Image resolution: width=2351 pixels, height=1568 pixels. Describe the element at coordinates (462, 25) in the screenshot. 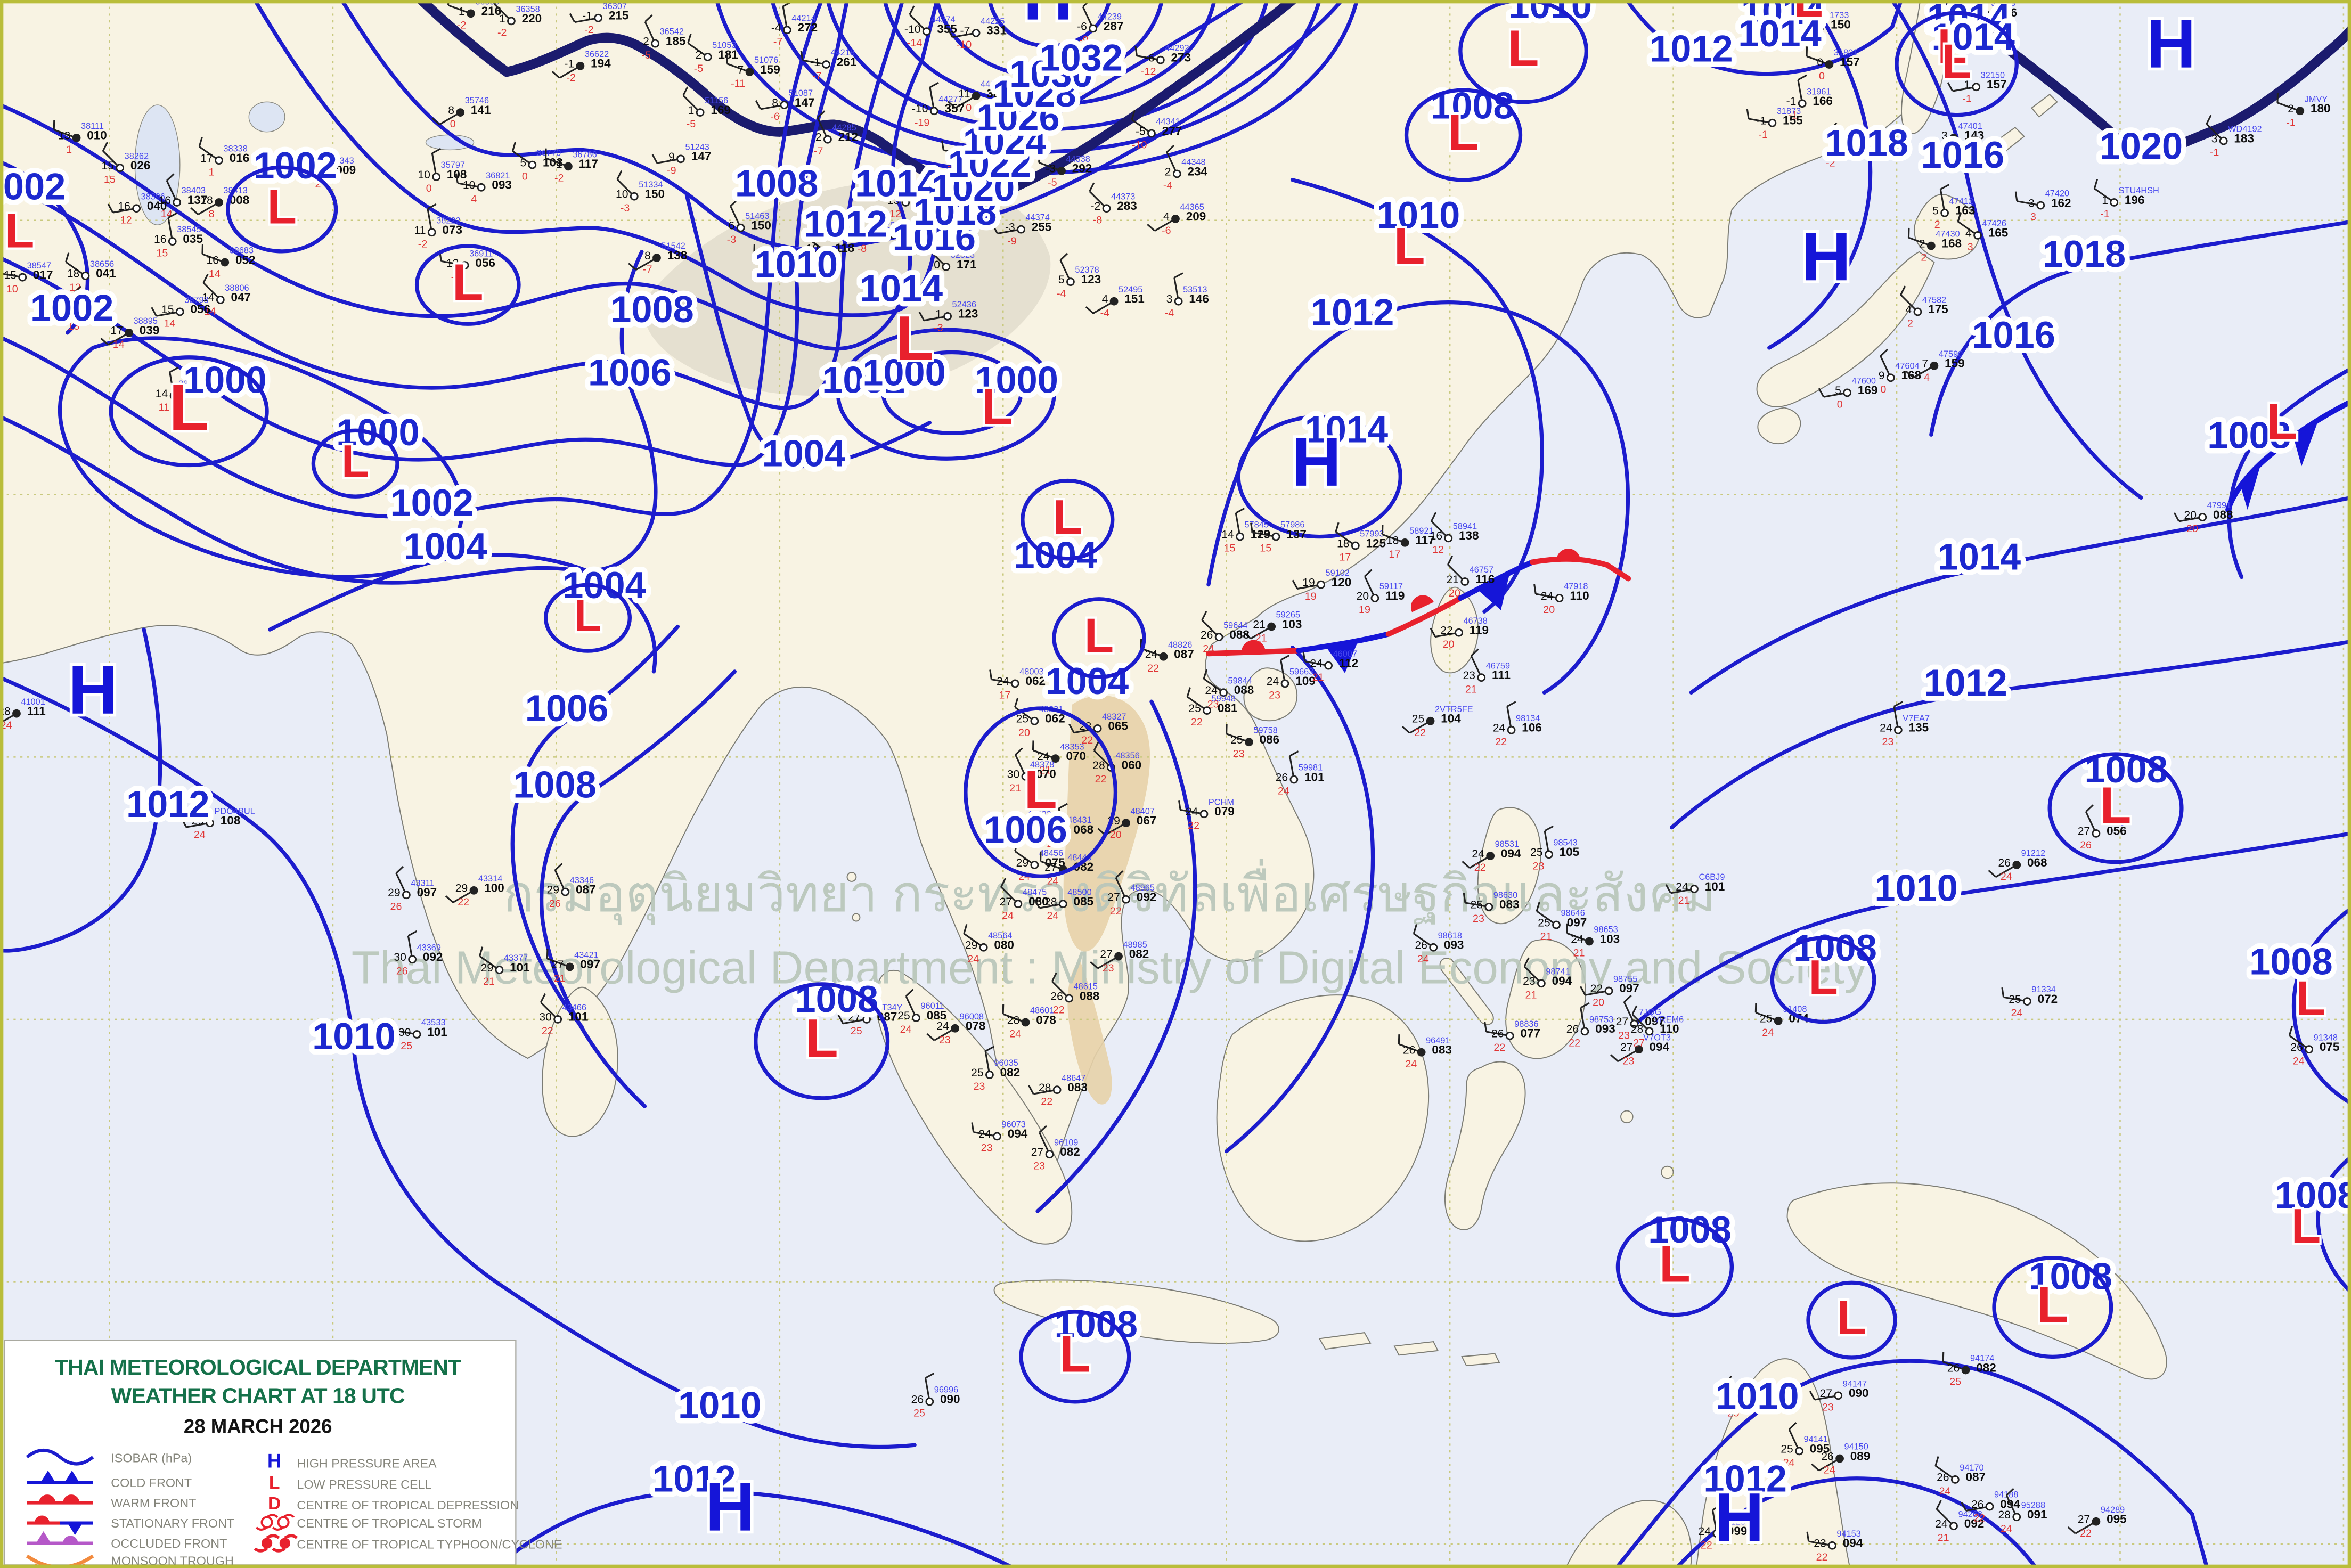

I see `station-dewpoint: -2` at that location.